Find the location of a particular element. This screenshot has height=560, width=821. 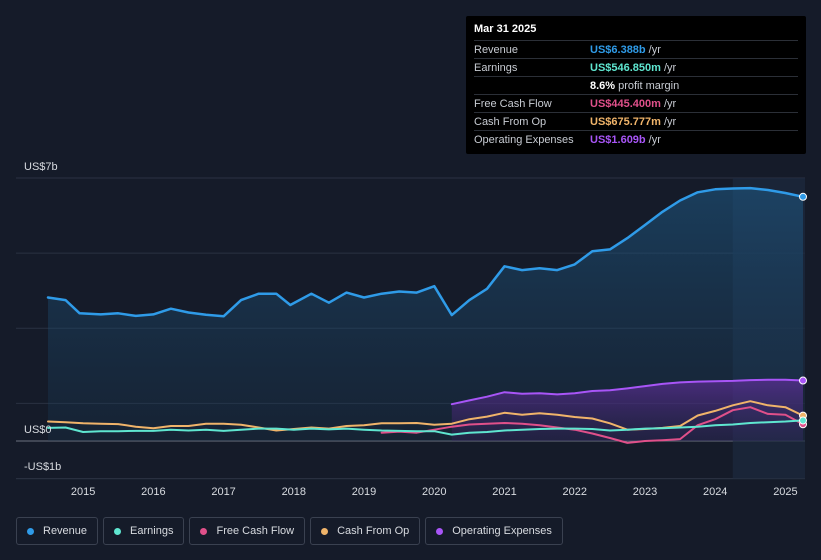

legend-item-operating-expenses: Operating Expenses is located at coordinates (494, 531).